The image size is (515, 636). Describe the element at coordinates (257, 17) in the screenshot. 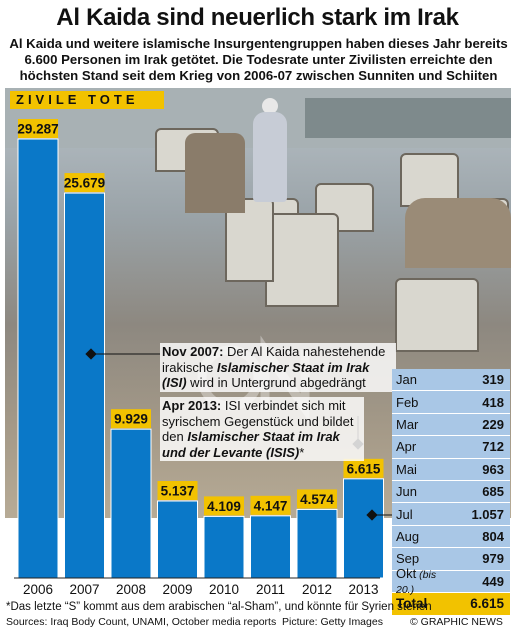

I see `page-title: Al Kaida sind neuerlich stark im Irak` at that location.